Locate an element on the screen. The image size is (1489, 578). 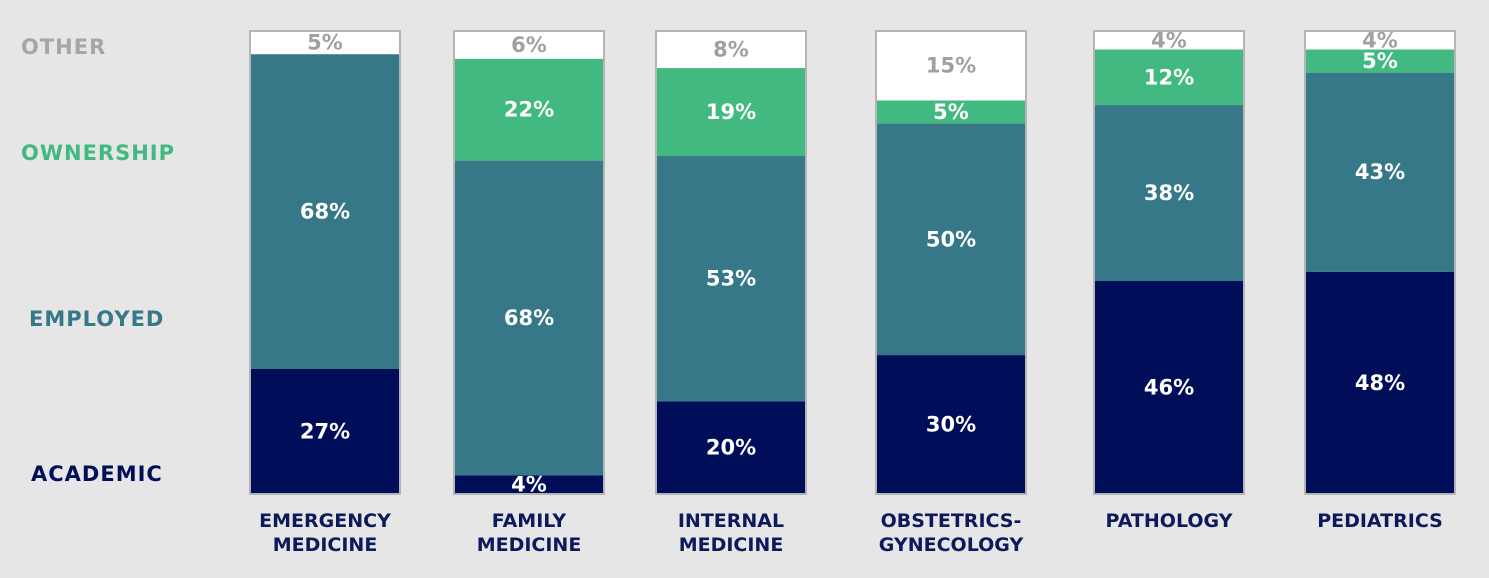
data-label: 20% is located at coordinates (731, 448).